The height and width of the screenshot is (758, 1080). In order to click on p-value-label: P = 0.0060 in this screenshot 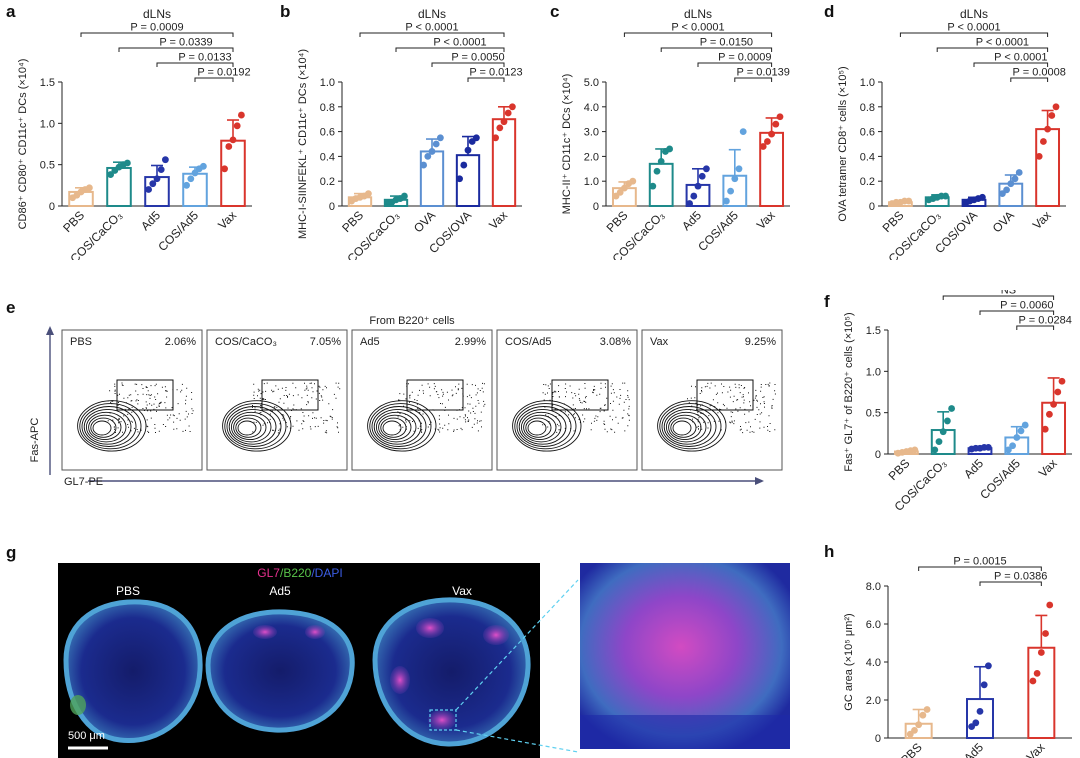, I will do `click(1026, 306)`.